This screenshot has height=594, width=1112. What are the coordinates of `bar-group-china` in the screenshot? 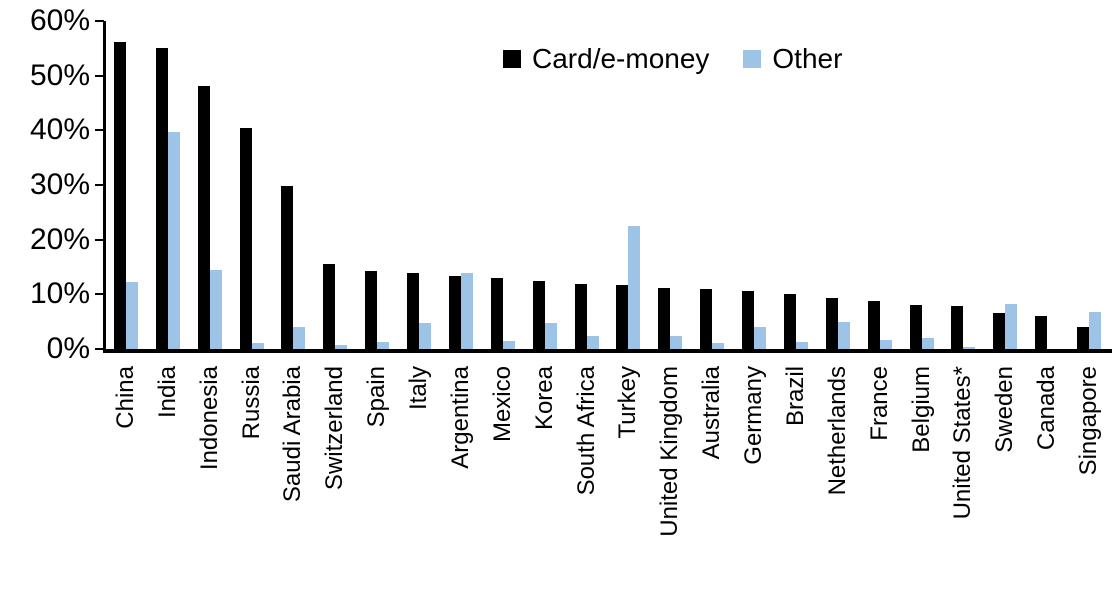 It's located at (126, 185).